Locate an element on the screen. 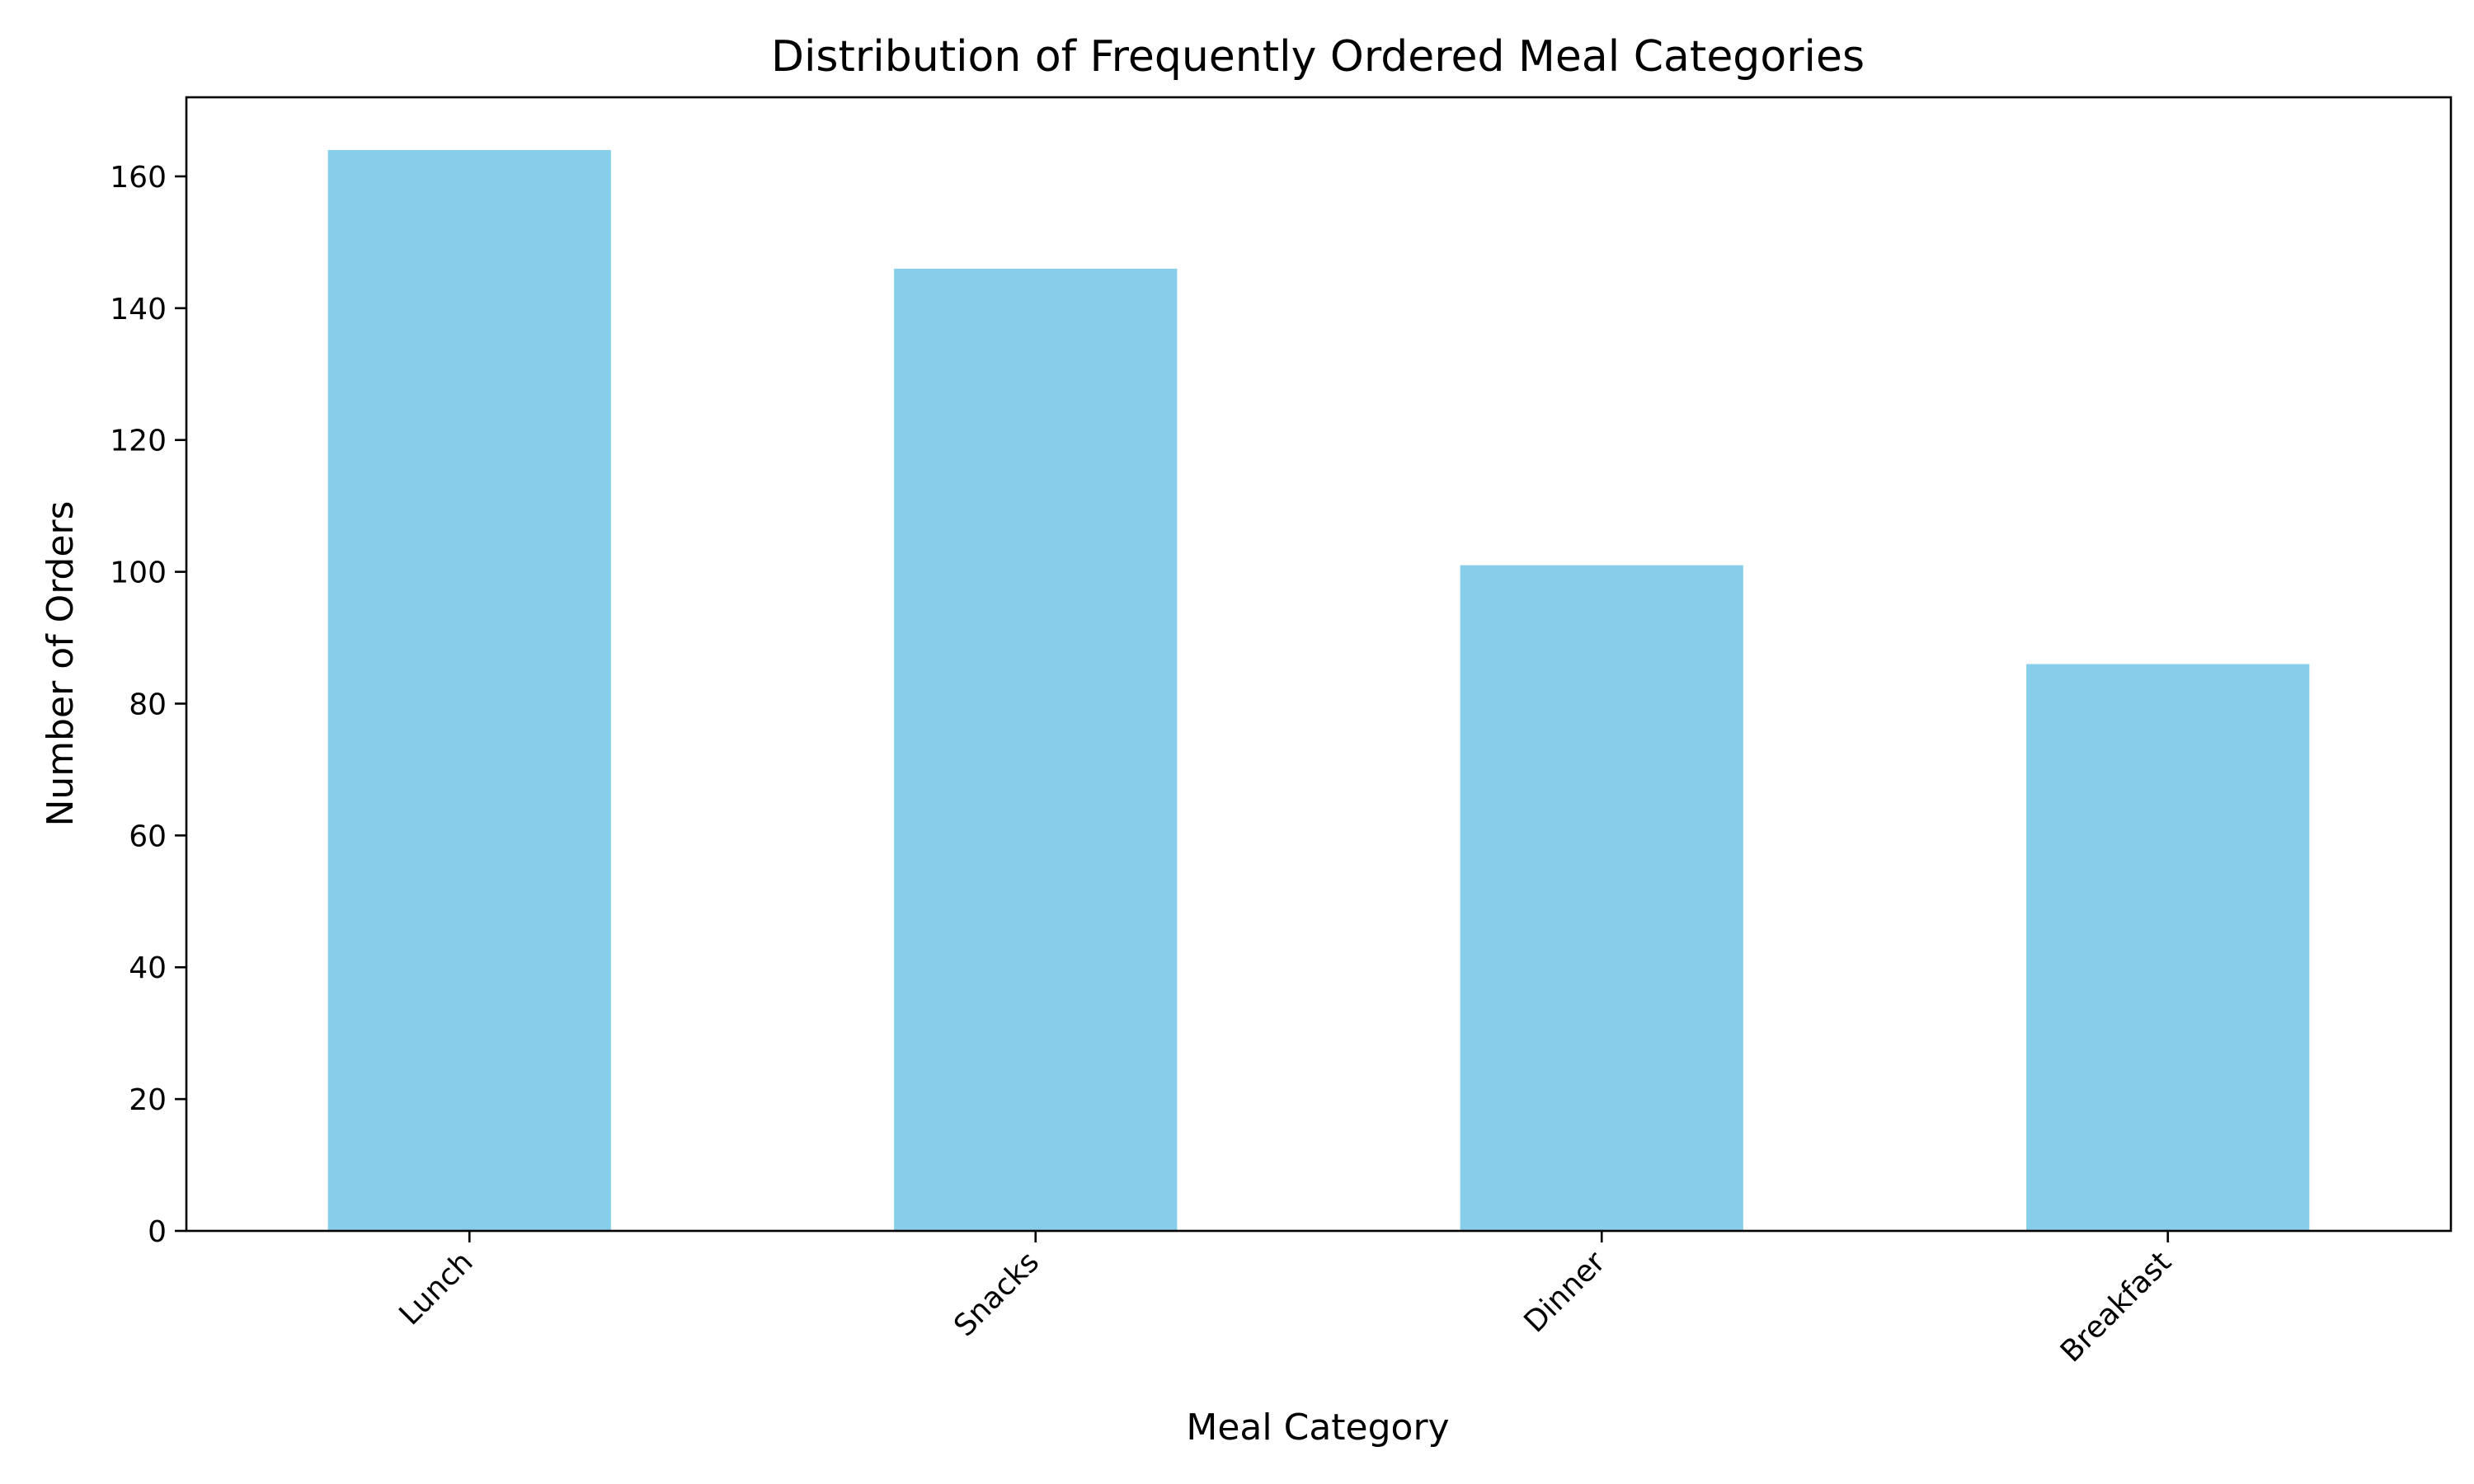 The width and height of the screenshot is (2474, 1484). y-tick-label: 40 is located at coordinates (148, 968).